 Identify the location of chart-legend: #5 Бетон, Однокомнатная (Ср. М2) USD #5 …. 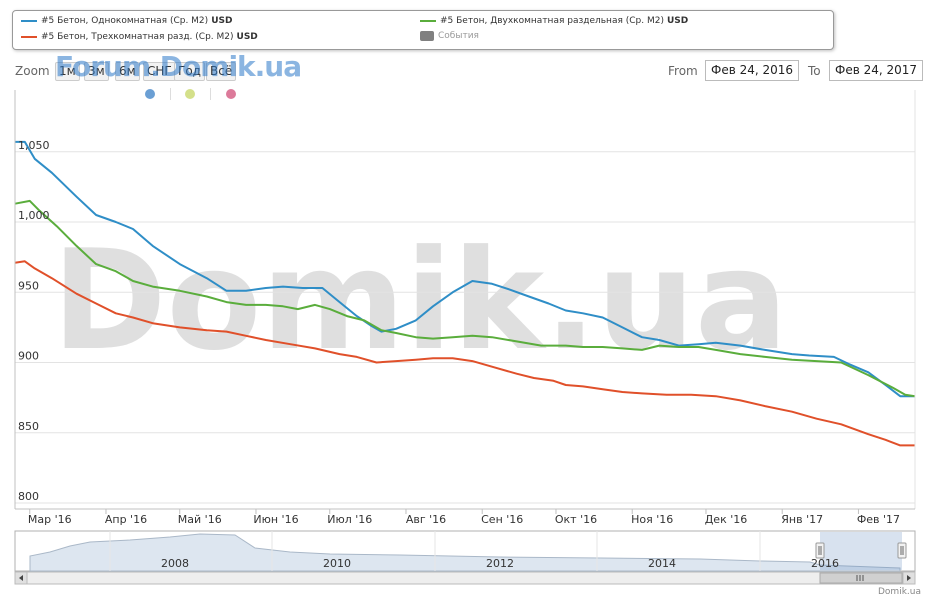
(423, 30).